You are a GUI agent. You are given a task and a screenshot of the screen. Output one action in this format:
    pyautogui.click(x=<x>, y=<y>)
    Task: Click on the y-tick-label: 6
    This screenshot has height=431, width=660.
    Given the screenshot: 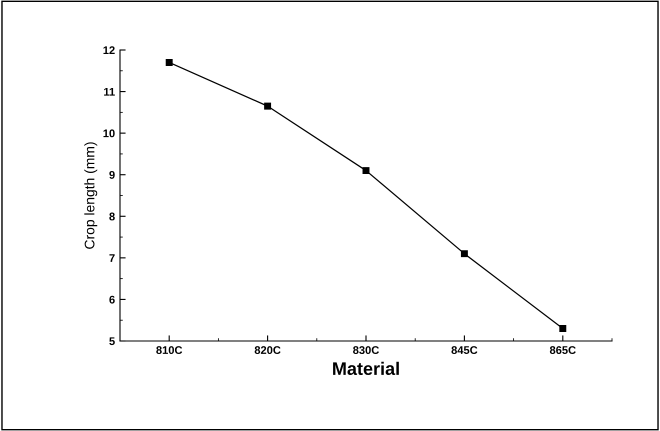 What is the action you would take?
    pyautogui.click(x=112, y=300)
    